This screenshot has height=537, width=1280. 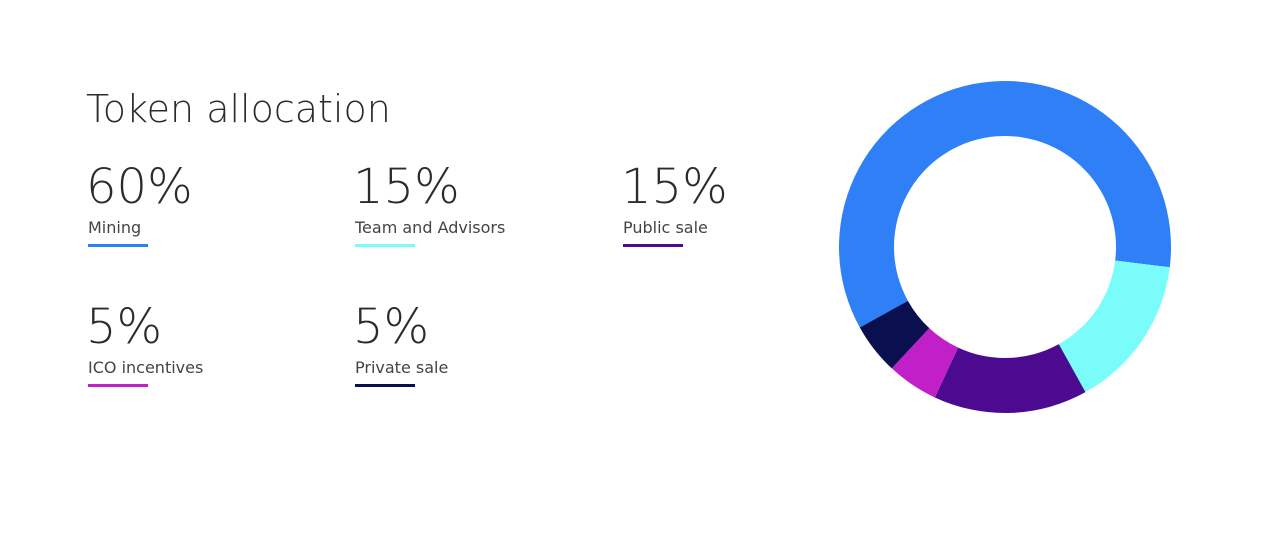 I want to click on legend-label: Mining, so click(x=114, y=227).